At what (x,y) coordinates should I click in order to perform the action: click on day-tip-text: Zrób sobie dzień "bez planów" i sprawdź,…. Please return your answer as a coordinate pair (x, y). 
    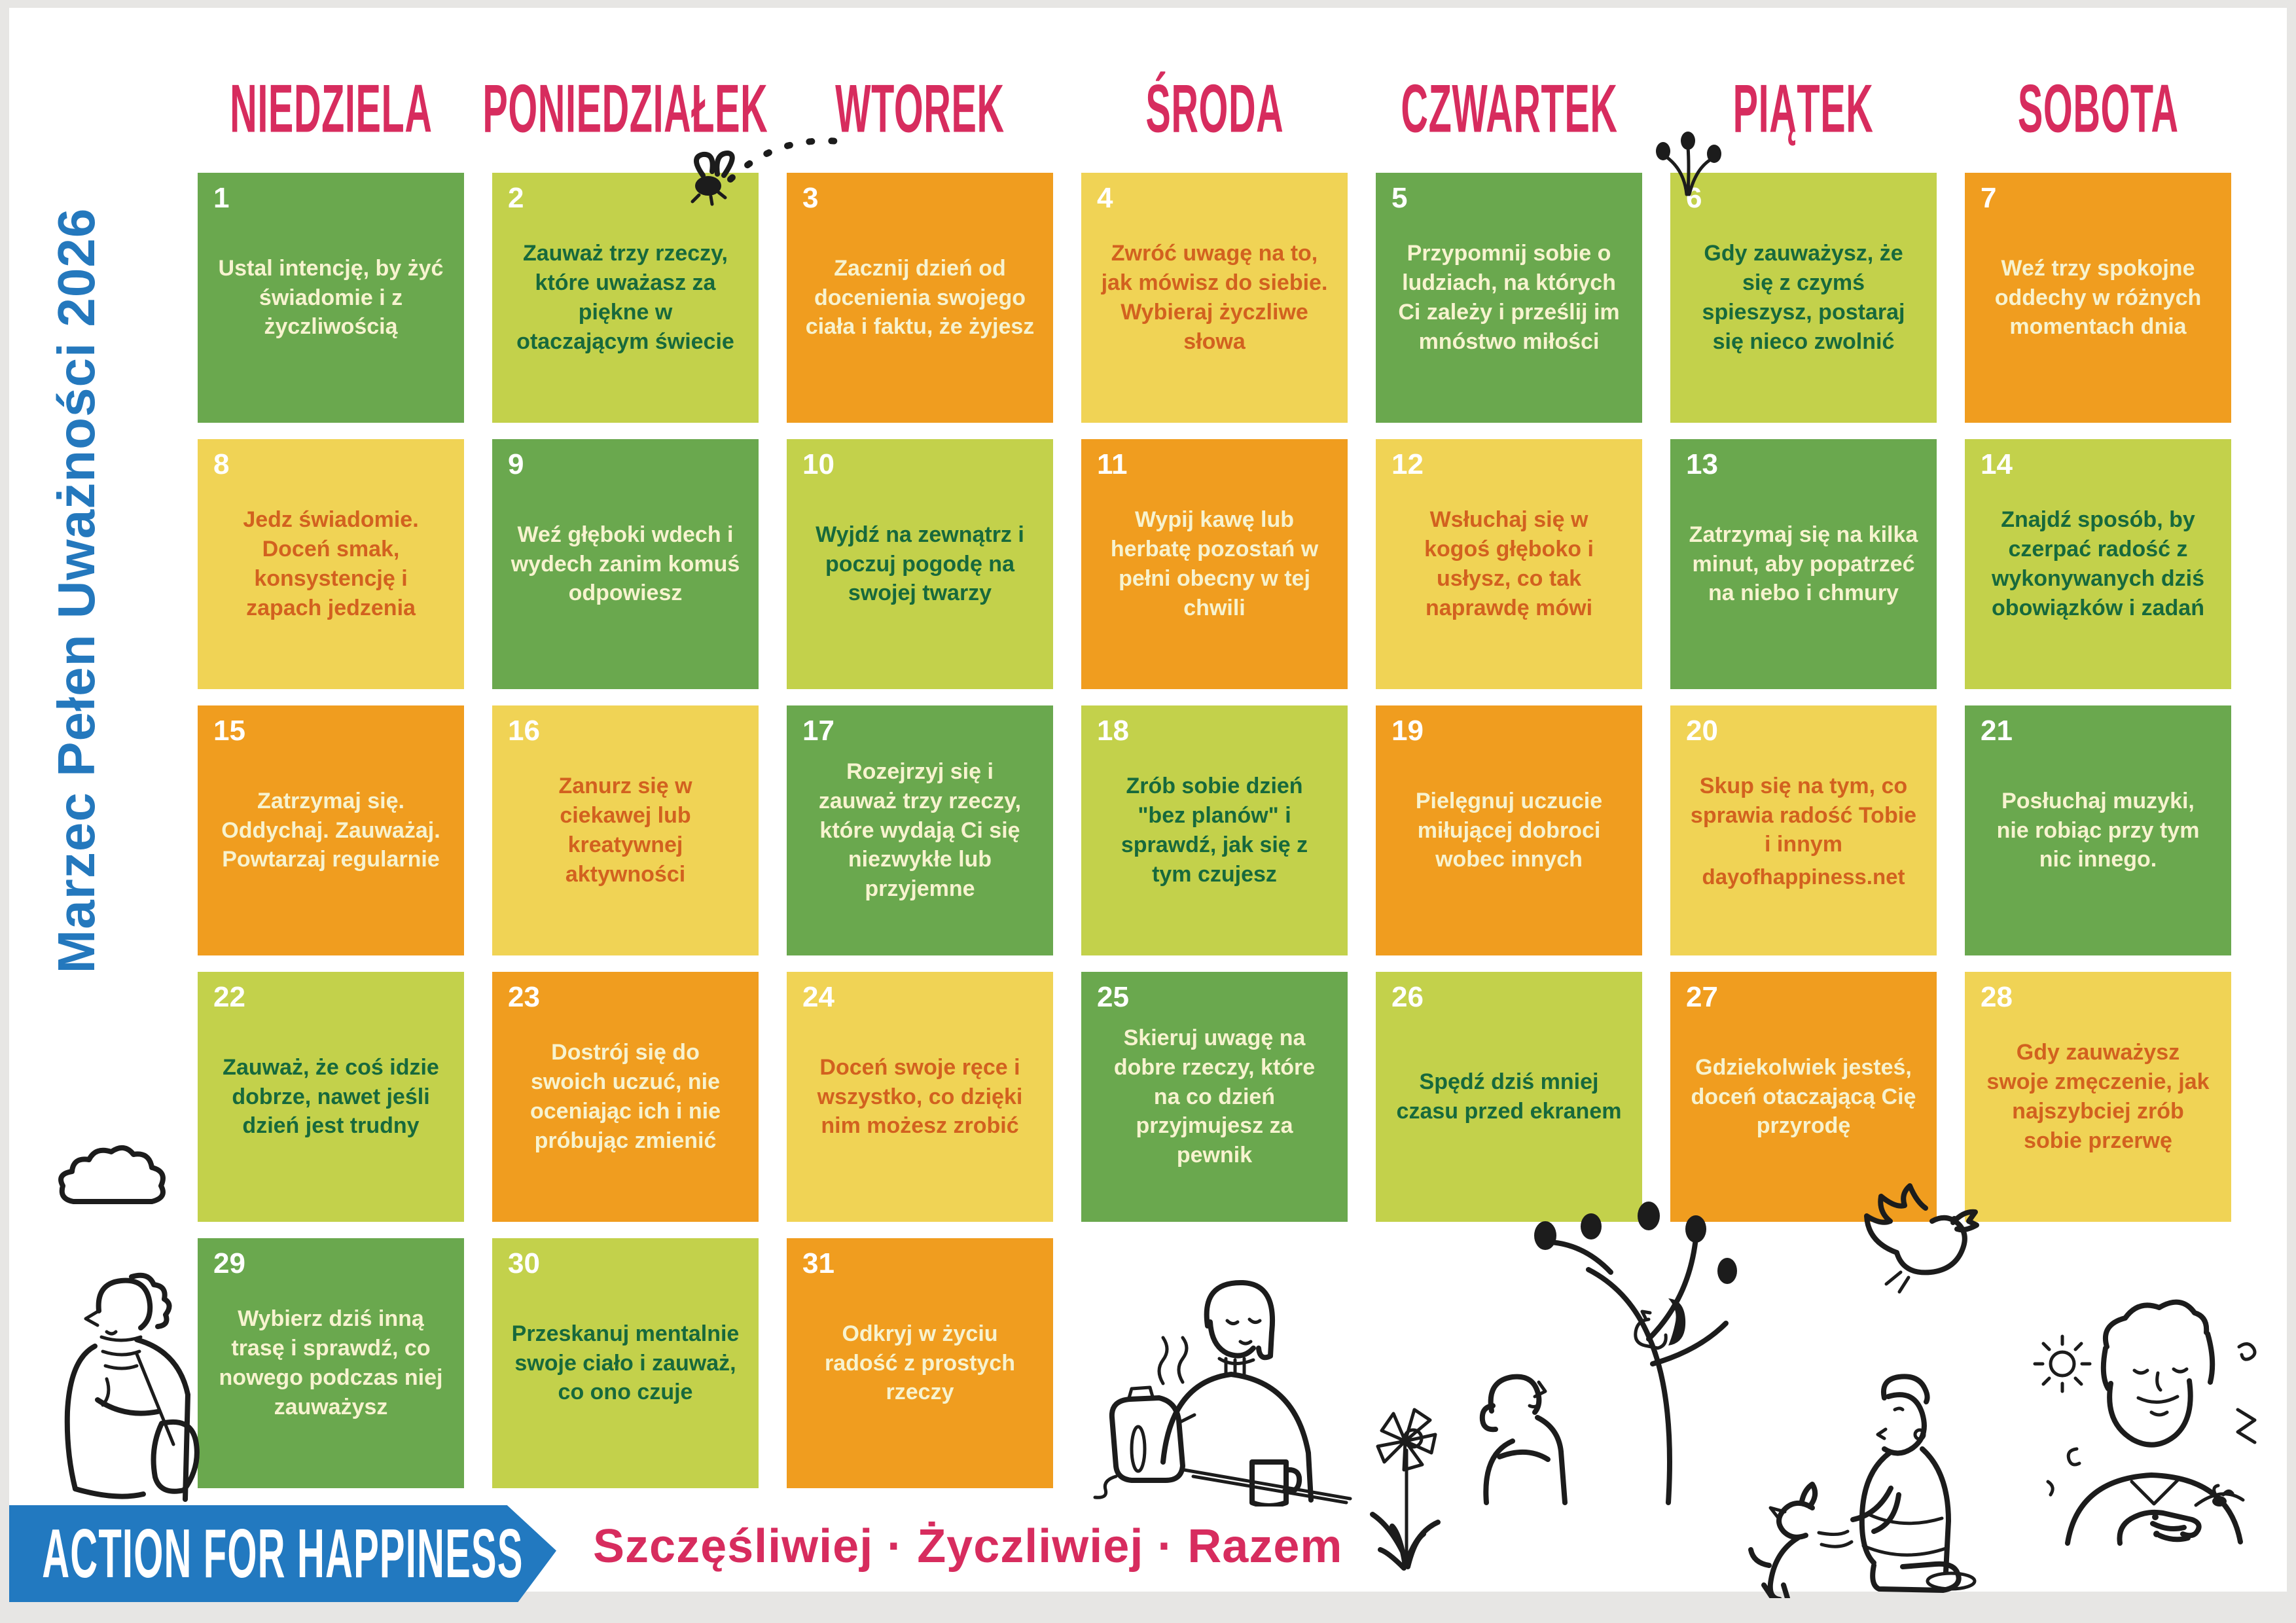
    Looking at the image, I should click on (1214, 830).